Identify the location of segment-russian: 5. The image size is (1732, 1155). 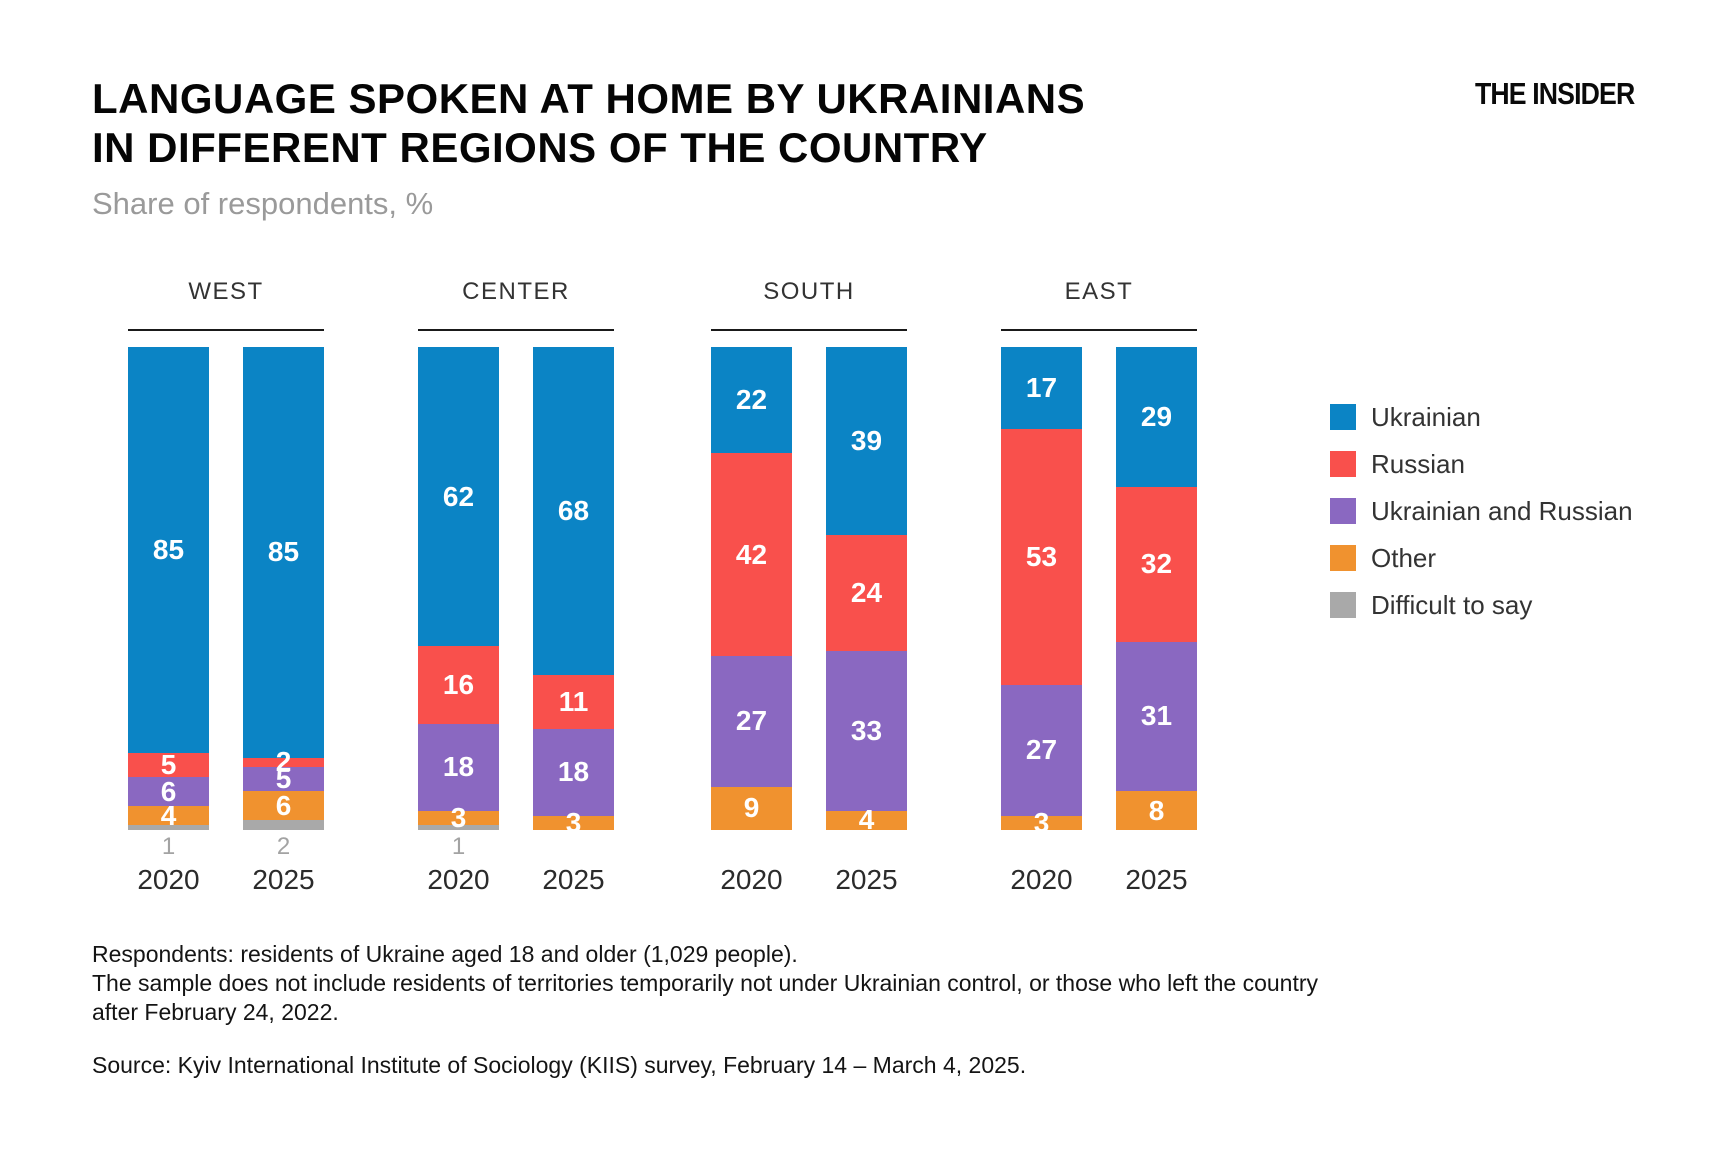
(168, 764).